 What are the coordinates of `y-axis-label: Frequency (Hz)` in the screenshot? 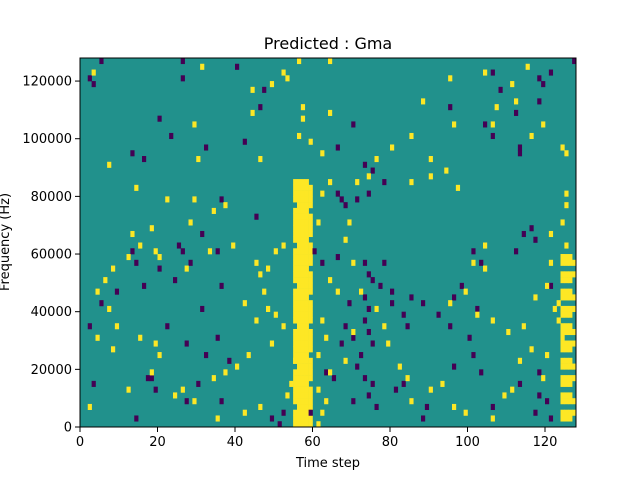 It's located at (6, 242).